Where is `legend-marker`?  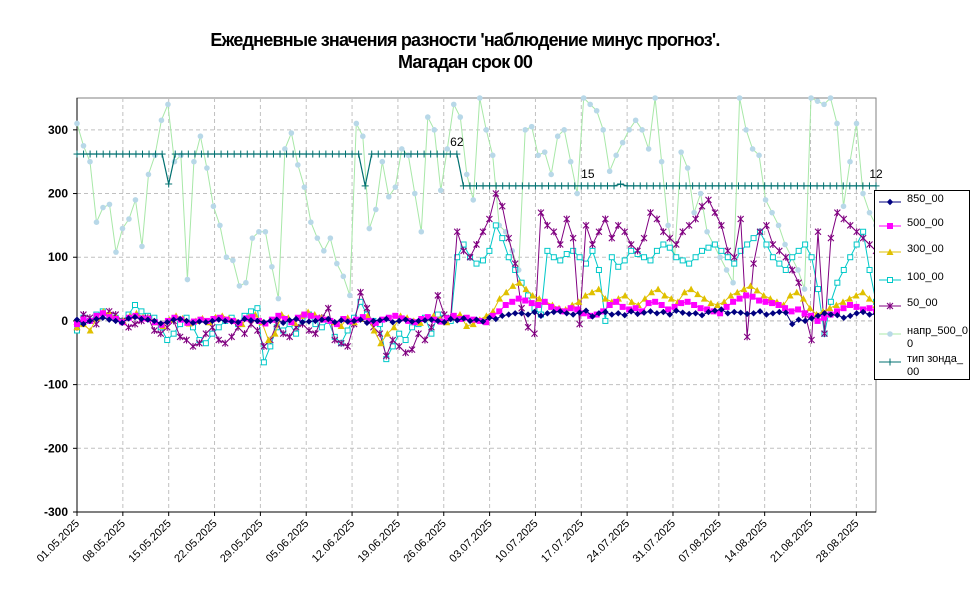 legend-marker is located at coordinates (890, 226).